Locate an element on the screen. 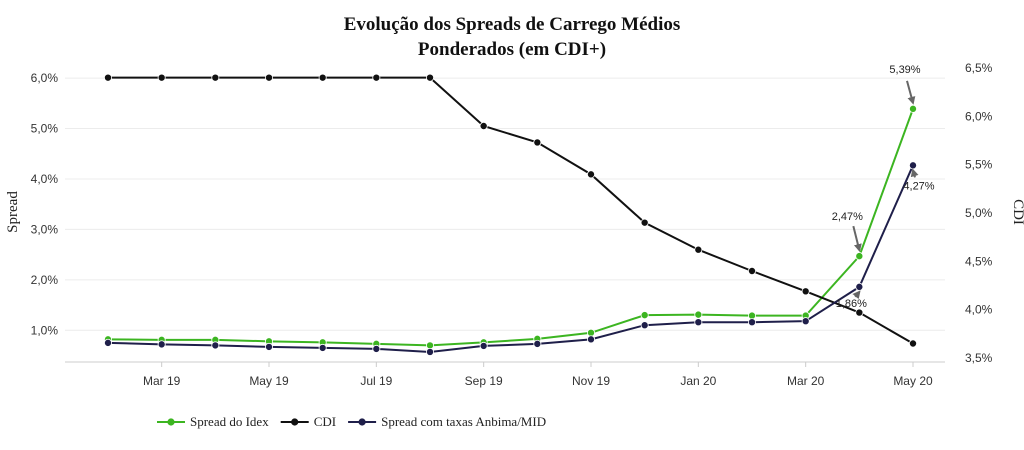  annotation-label: 4,27% is located at coordinates (918, 186).